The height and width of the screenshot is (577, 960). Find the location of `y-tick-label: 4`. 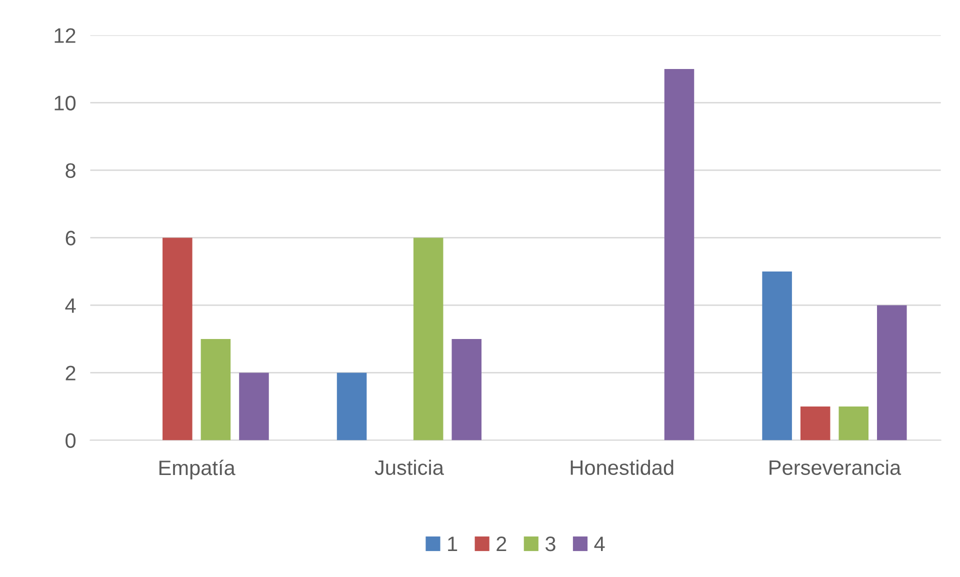

y-tick-label: 4 is located at coordinates (70, 305).